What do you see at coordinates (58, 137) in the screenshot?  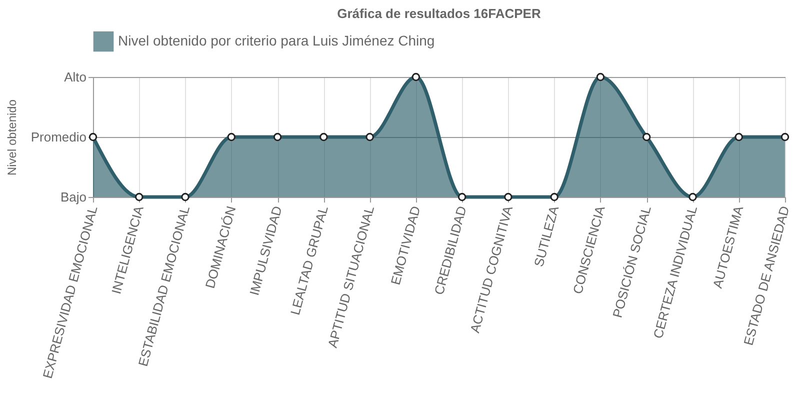 I see `text: Promedio` at bounding box center [58, 137].